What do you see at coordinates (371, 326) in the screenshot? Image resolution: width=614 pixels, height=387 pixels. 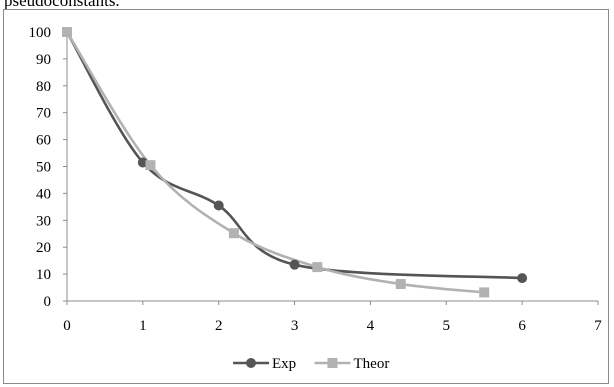 I see `x-tick-label: 4` at bounding box center [371, 326].